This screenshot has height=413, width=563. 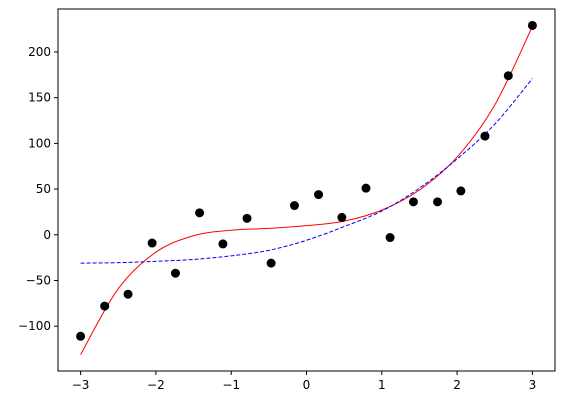 I want to click on x-tick-label: 0, so click(x=307, y=385).